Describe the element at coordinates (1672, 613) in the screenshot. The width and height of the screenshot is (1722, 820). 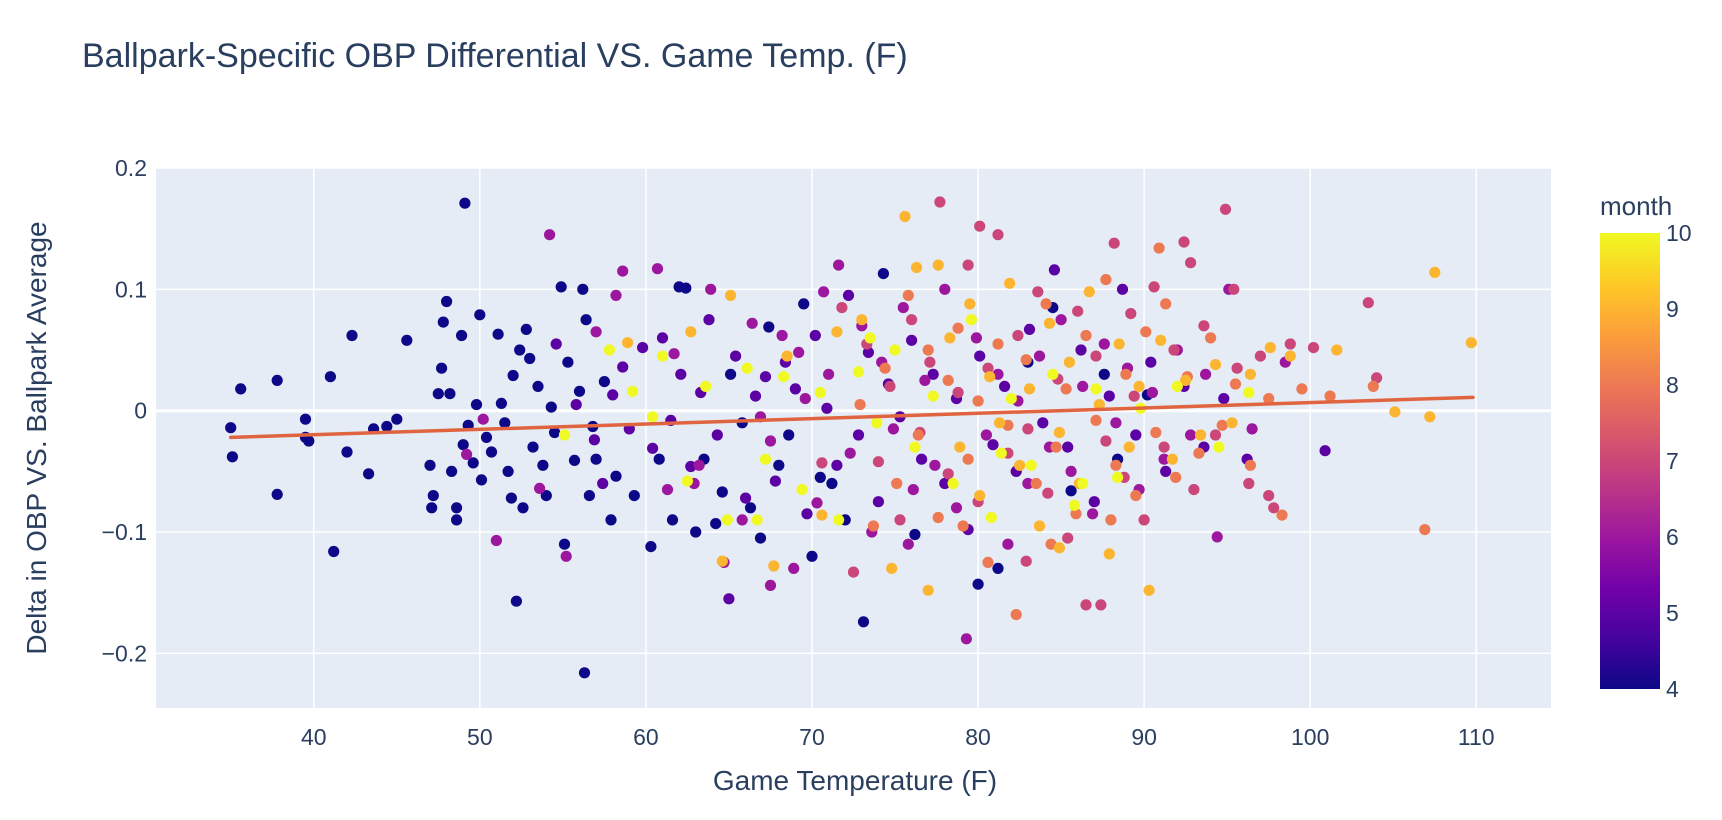
I see `colorbar-tick-label: 5` at that location.